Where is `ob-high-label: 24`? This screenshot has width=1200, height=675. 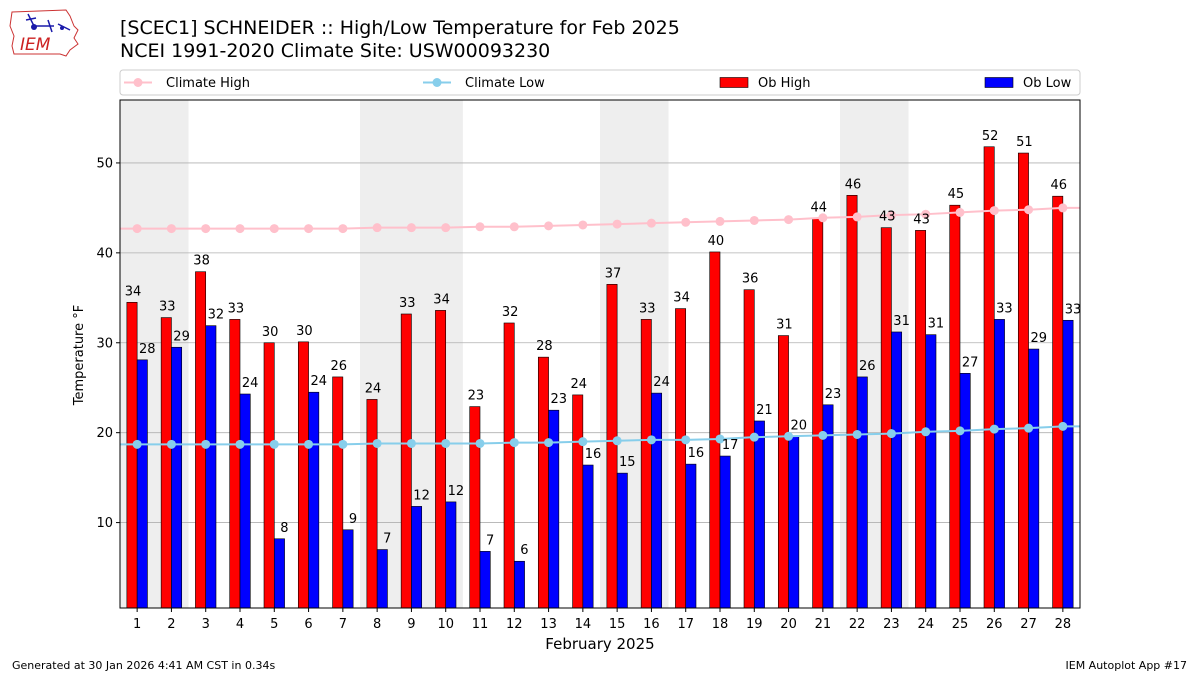 ob-high-label: 24 is located at coordinates (373, 388).